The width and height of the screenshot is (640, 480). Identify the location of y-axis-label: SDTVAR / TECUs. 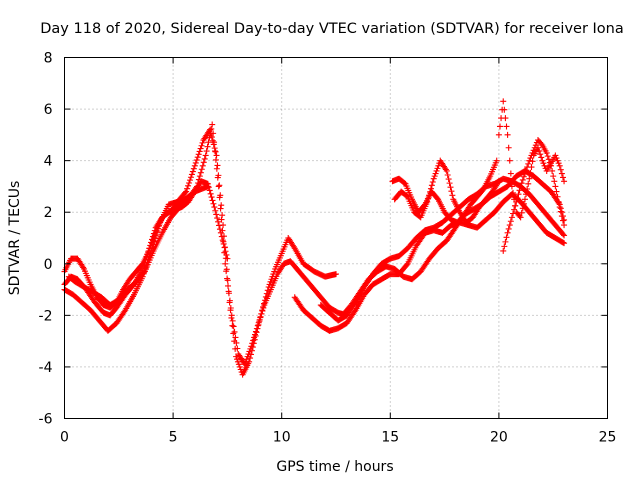
(15, 238).